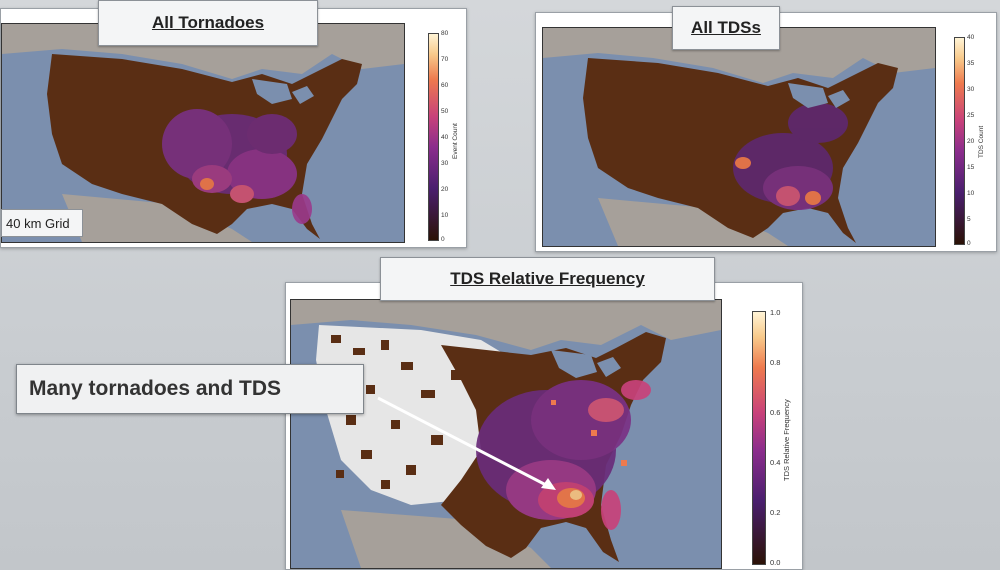  What do you see at coordinates (971, 167) in the screenshot?
I see `colorbar-tick: 15` at bounding box center [971, 167].